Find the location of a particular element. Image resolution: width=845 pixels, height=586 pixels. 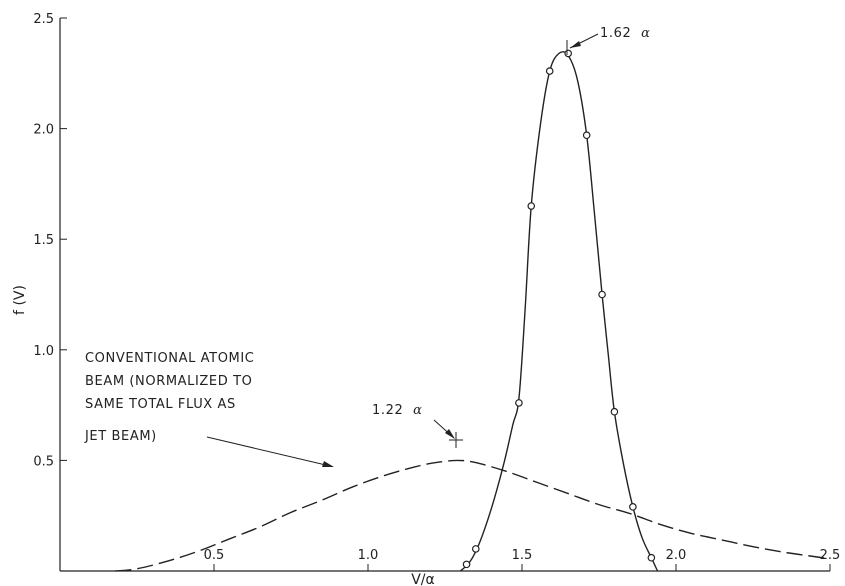

y-tick-label: 1.0 is located at coordinates (43, 351).